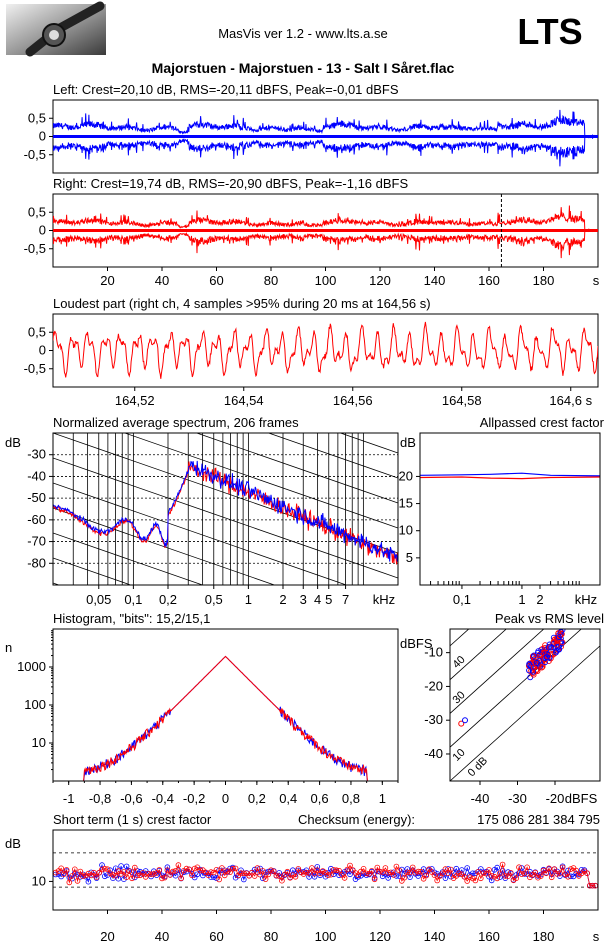  What do you see at coordinates (98, 599) in the screenshot?
I see `x-tick-label: 0,05` at bounding box center [98, 599].